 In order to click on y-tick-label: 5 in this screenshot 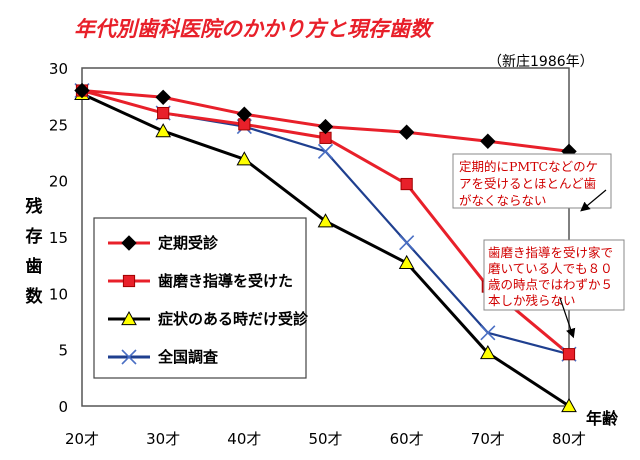, I will do `click(63, 351)`.